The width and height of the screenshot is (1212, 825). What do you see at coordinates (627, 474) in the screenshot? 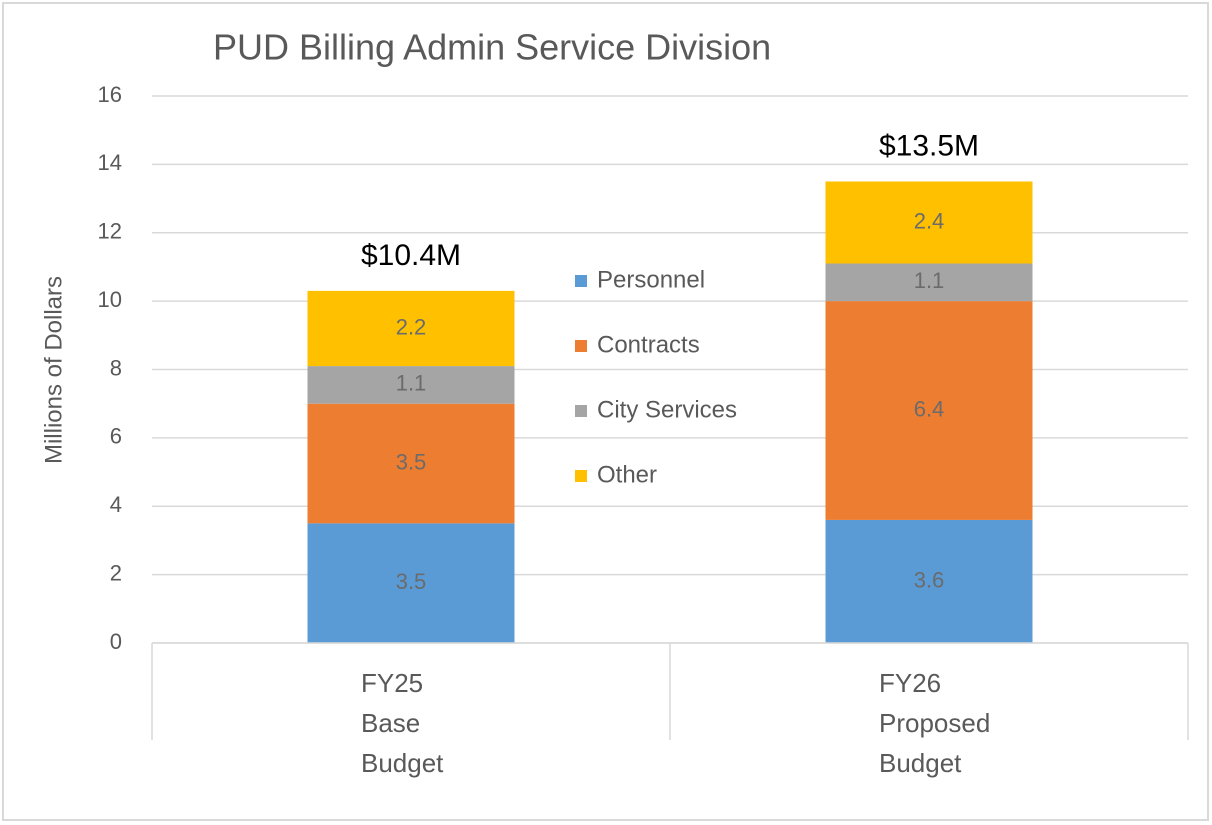
I see `legend-label: Other` at bounding box center [627, 474].